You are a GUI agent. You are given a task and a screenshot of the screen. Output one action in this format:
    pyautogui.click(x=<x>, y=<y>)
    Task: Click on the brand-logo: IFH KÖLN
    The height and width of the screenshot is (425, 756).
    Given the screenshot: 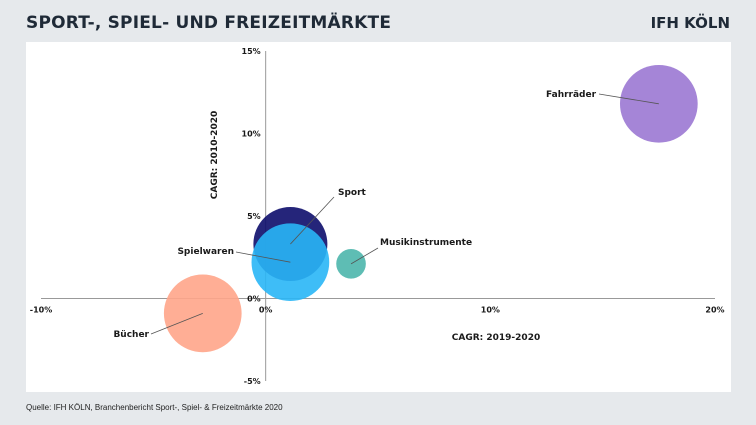 What is the action you would take?
    pyautogui.click(x=690, y=23)
    